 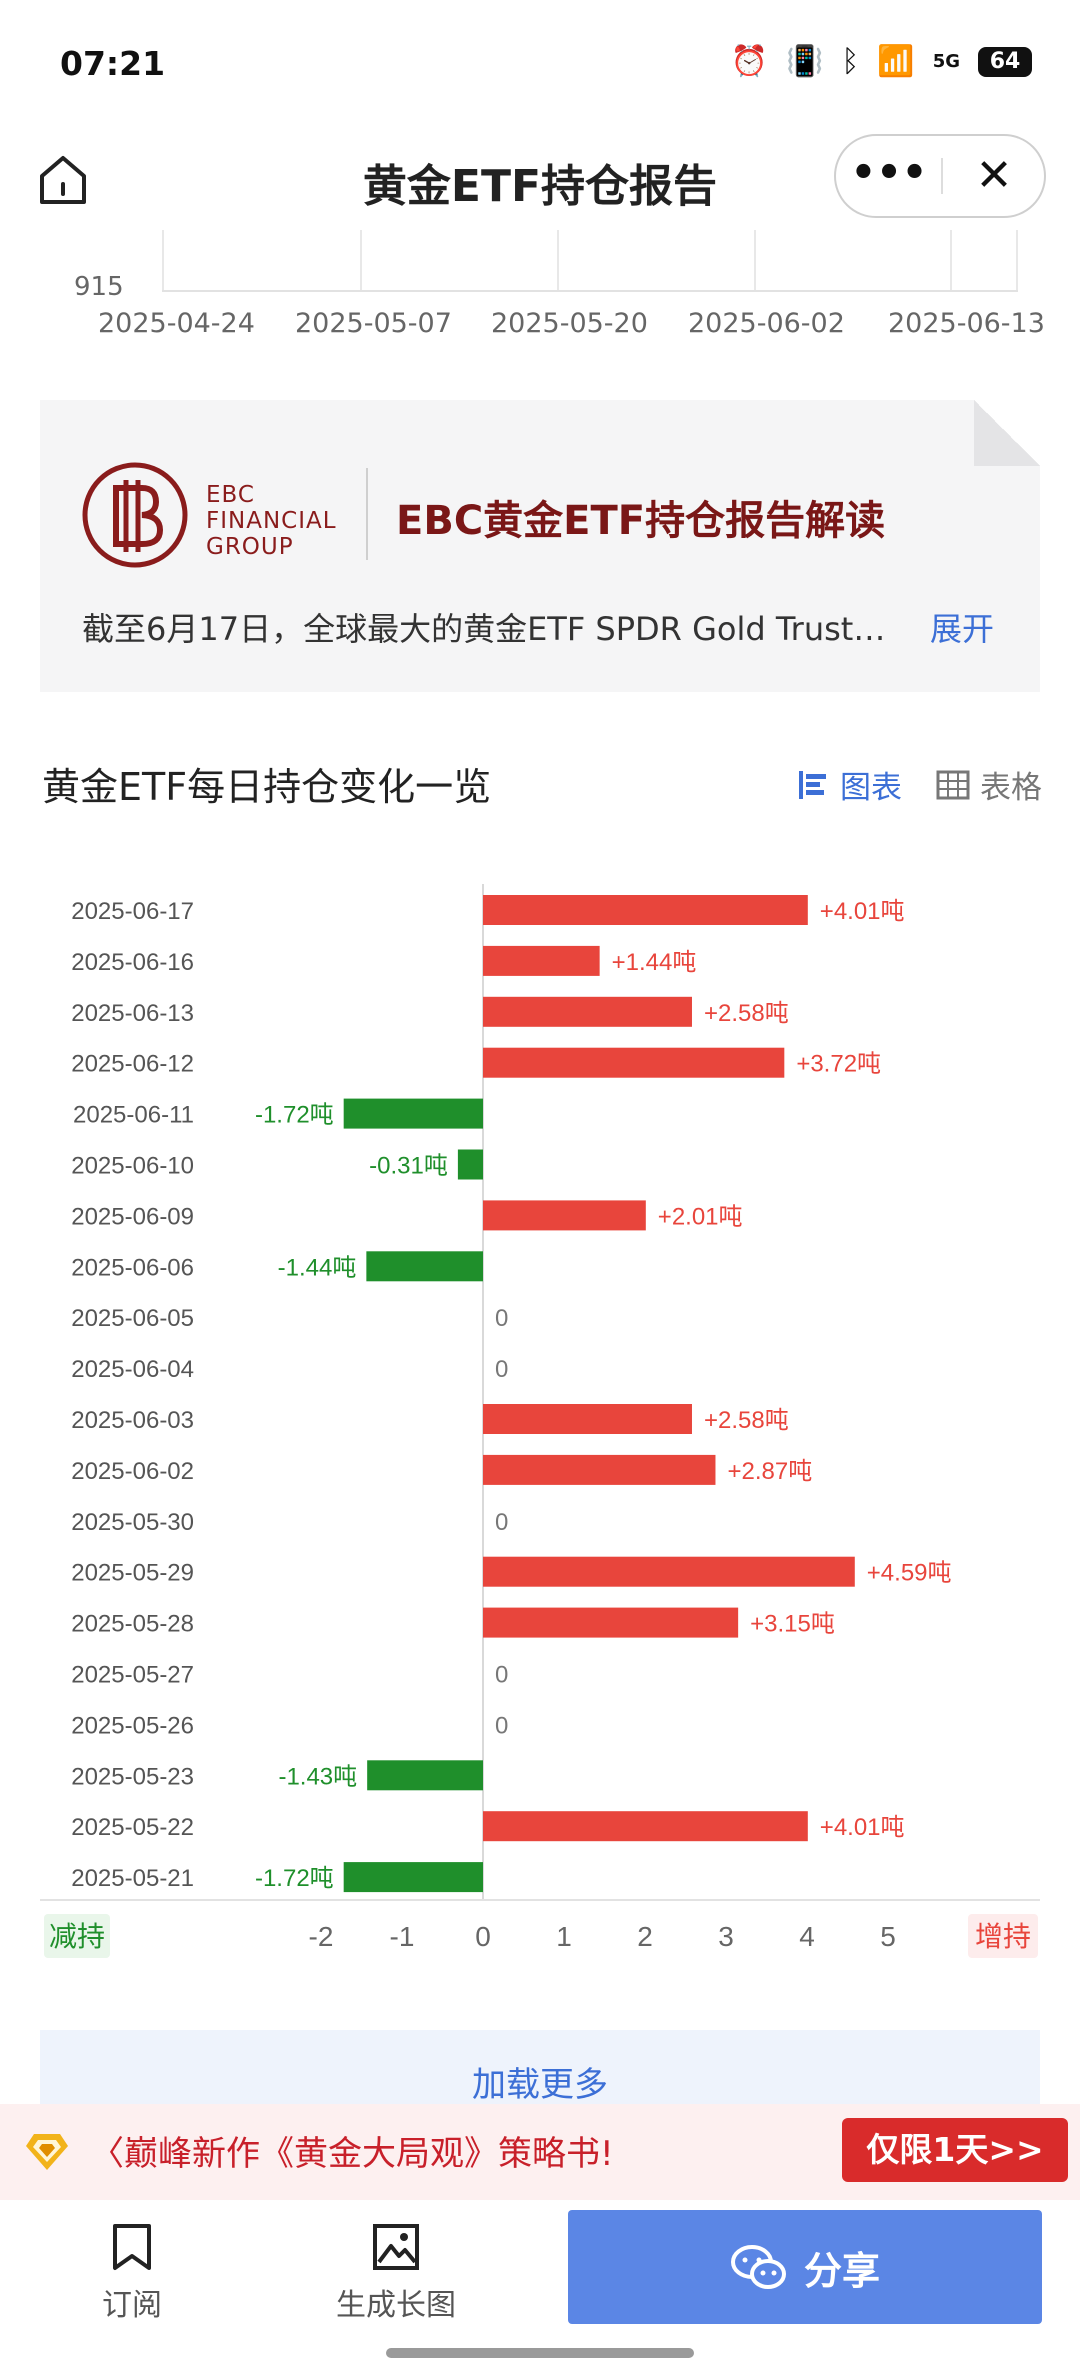 What do you see at coordinates (540, 2288) in the screenshot?
I see `bottom-action-bar: 订阅 生成长图 分享` at bounding box center [540, 2288].